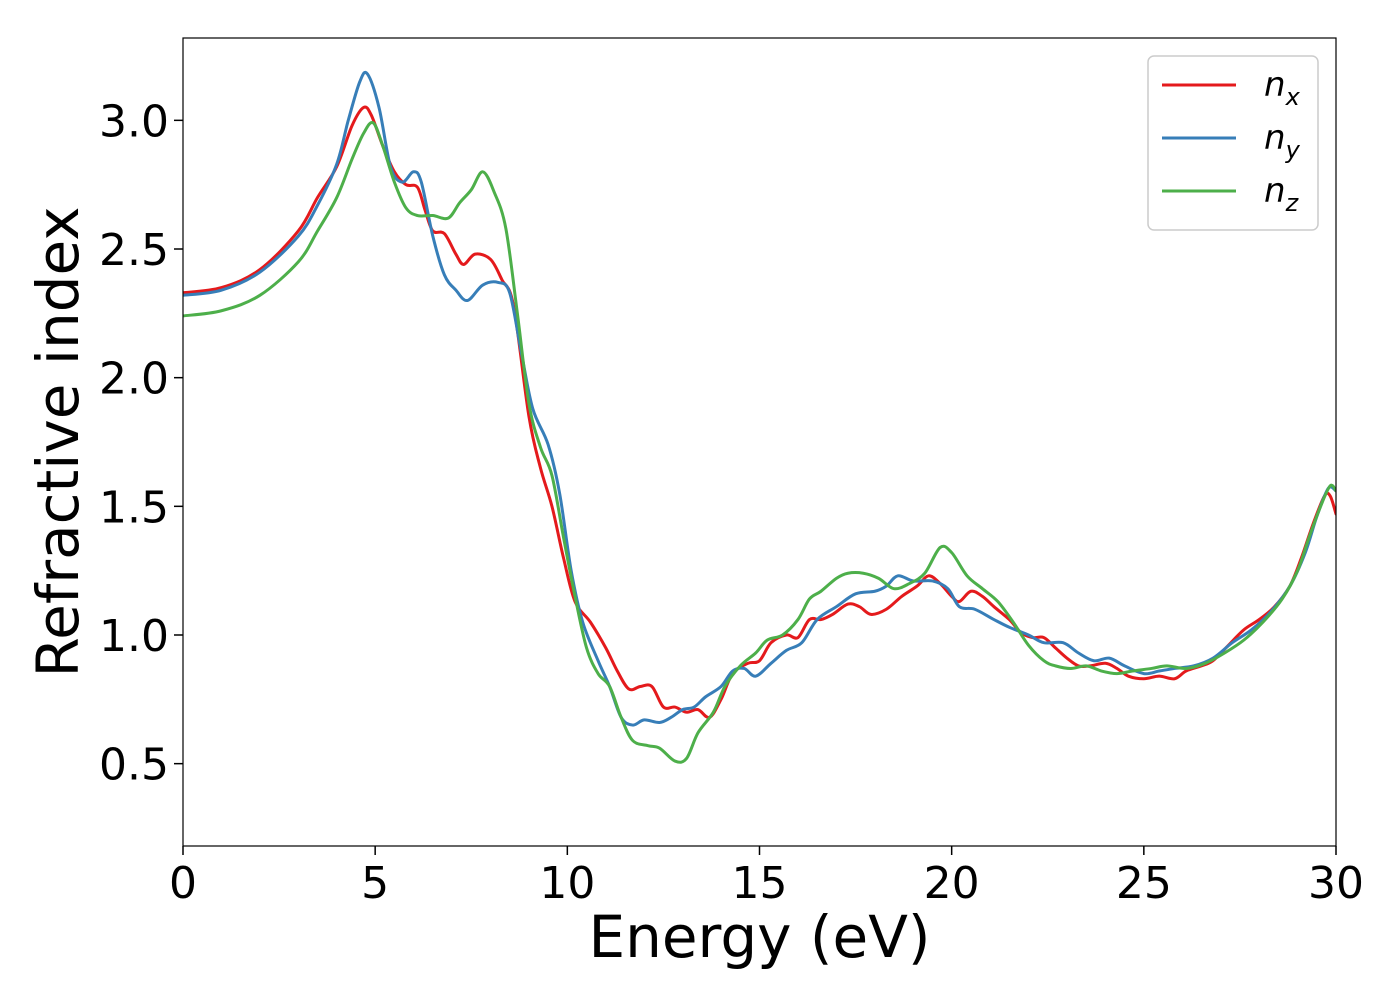 This screenshot has width=1400, height=1000. I want to click on legend-label-subscript: z, so click(1292, 203).